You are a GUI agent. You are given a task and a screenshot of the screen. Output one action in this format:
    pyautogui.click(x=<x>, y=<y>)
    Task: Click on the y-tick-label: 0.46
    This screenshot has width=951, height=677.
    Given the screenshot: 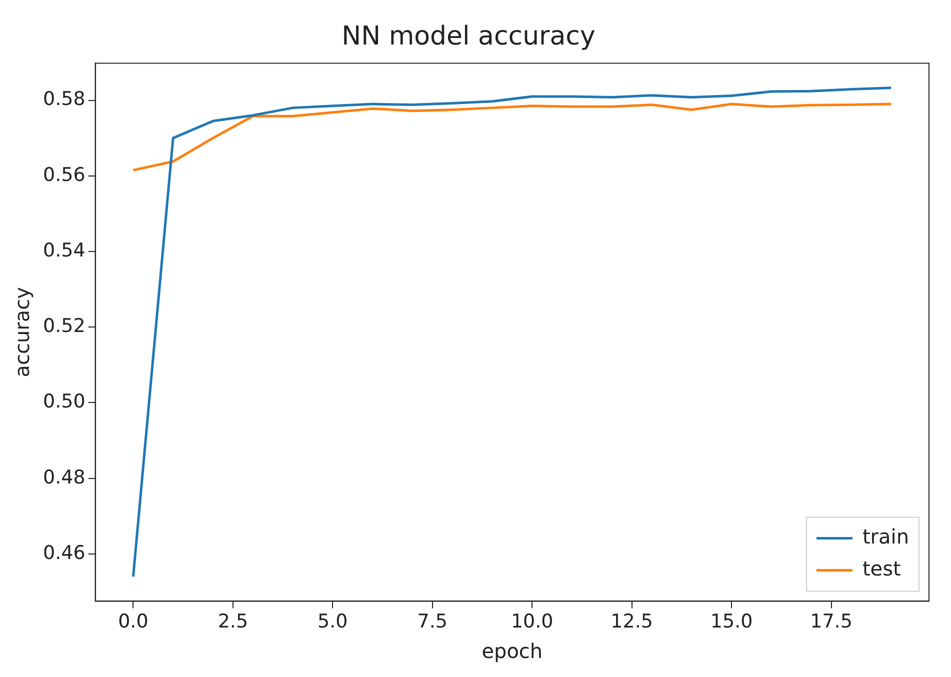 What is the action you would take?
    pyautogui.click(x=64, y=553)
    